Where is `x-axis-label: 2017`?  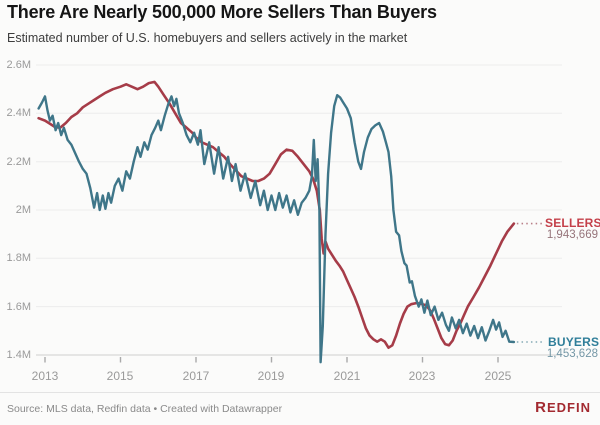 x-axis-label: 2017 is located at coordinates (196, 376).